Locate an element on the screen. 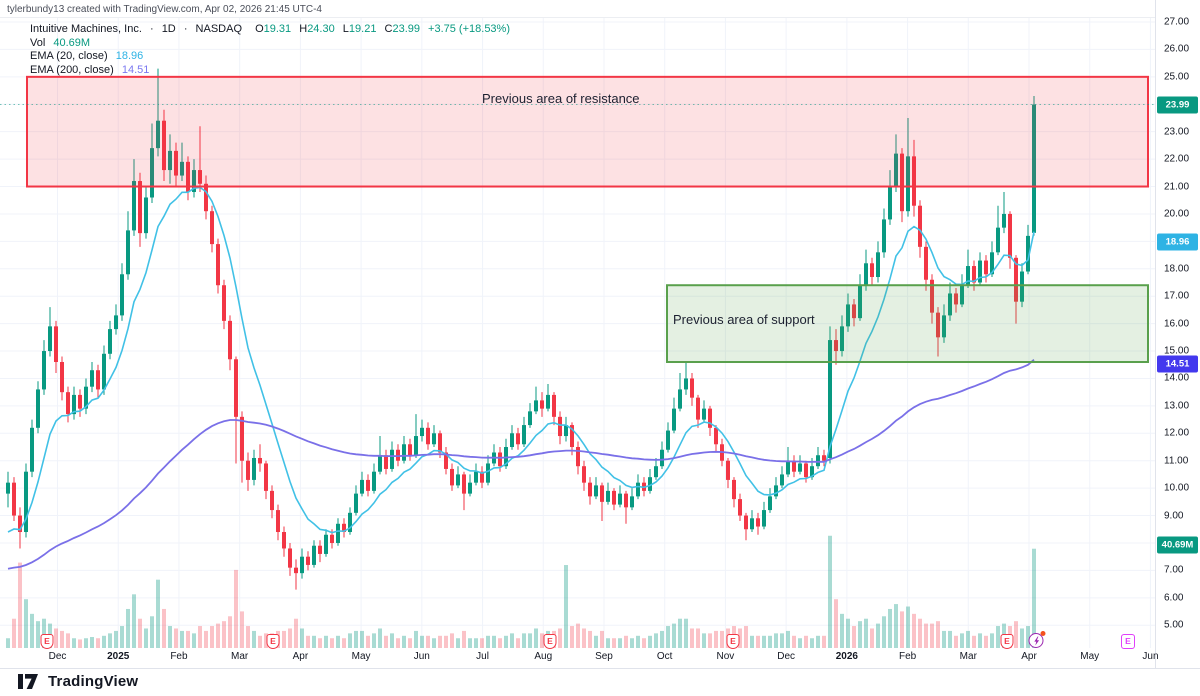 This screenshot has width=1200, height=696. time-label-Aug: Aug is located at coordinates (543, 656).